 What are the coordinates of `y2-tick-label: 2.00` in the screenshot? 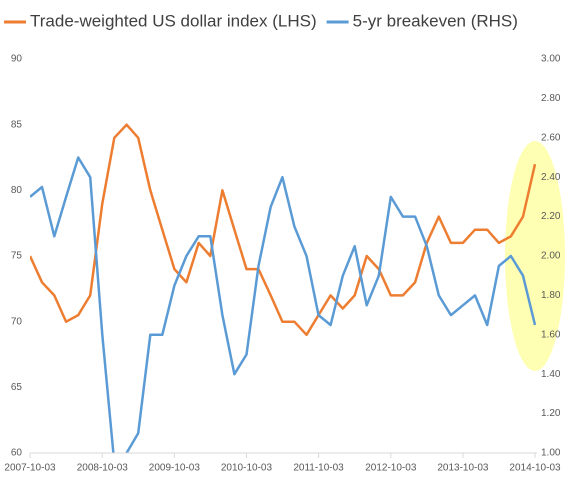 It's located at (551, 256).